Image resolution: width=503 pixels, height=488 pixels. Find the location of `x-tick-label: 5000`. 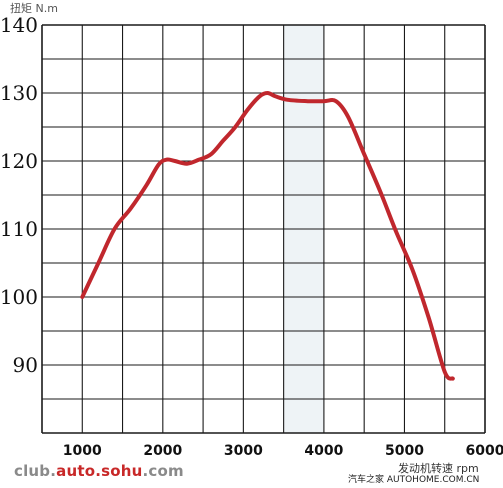

x-tick-label: 5000 is located at coordinates (404, 451).